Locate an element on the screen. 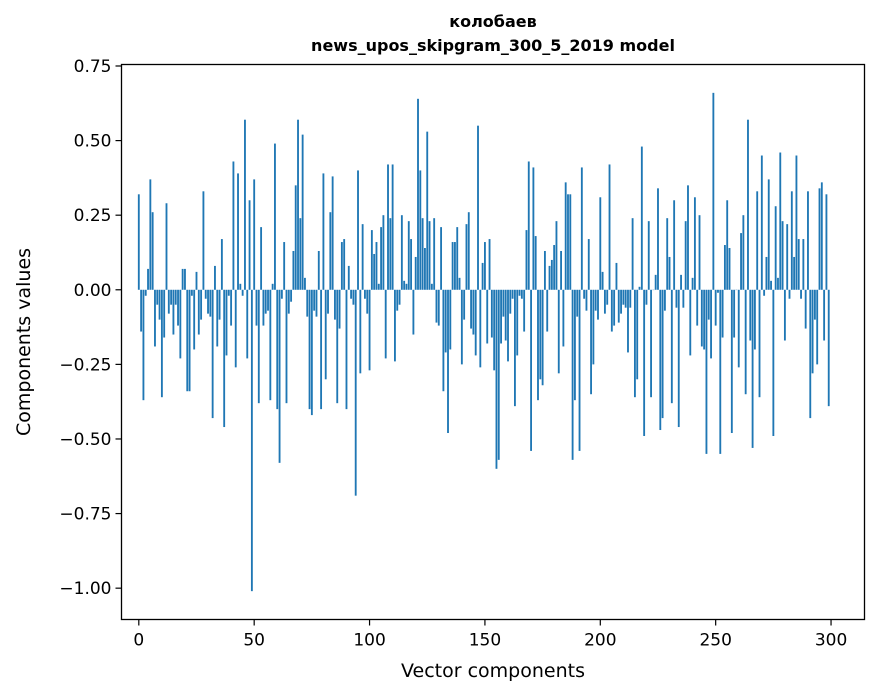  x-tick-label: 200 is located at coordinates (600, 641).